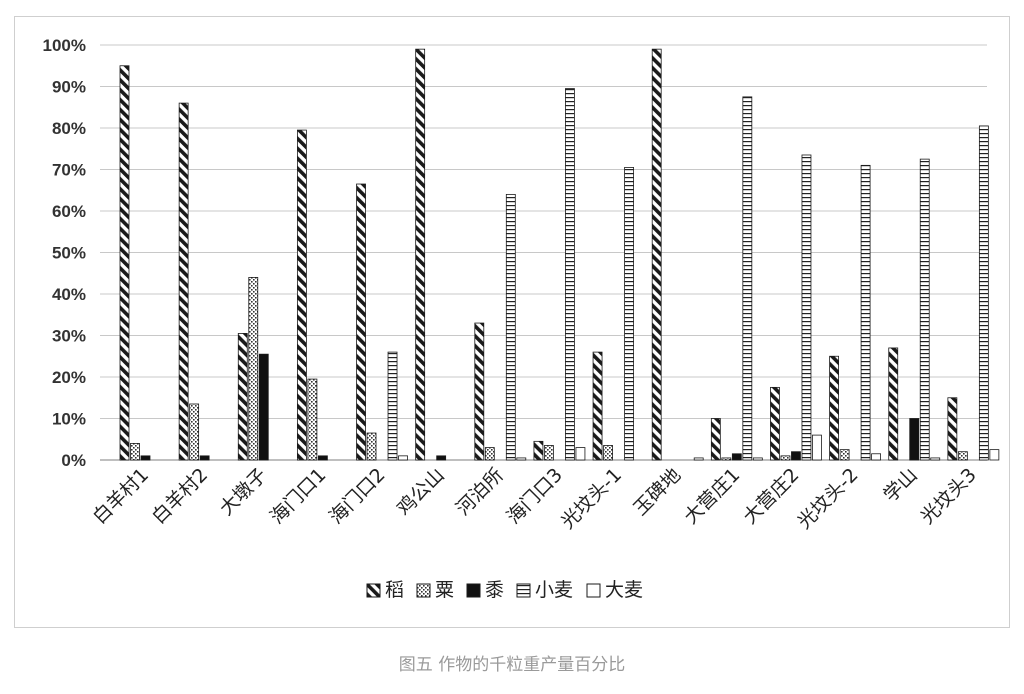 This screenshot has height=694, width=1024. What do you see at coordinates (69, 253) in the screenshot?
I see `y-tick-label: 50%` at bounding box center [69, 253].